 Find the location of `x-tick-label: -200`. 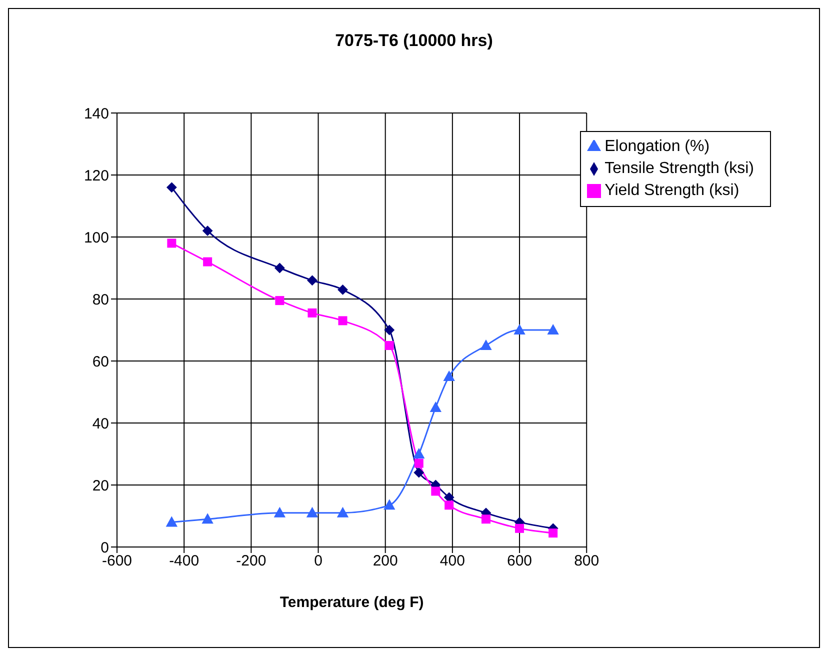

x-tick-label: -200 is located at coordinates (251, 561).